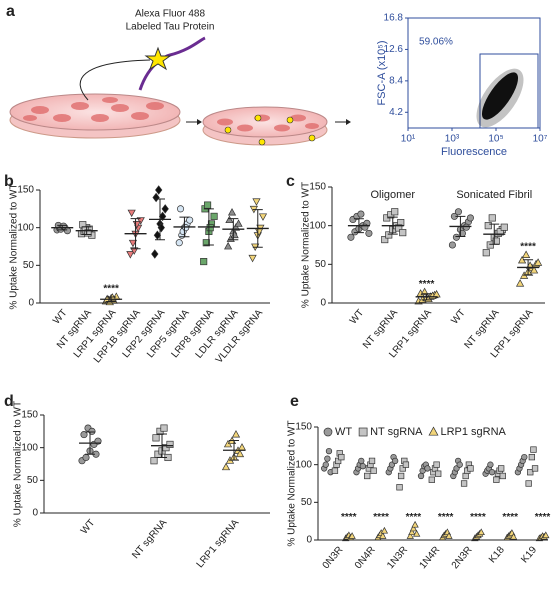  I want to click on tau-protein, so click(172, 63).